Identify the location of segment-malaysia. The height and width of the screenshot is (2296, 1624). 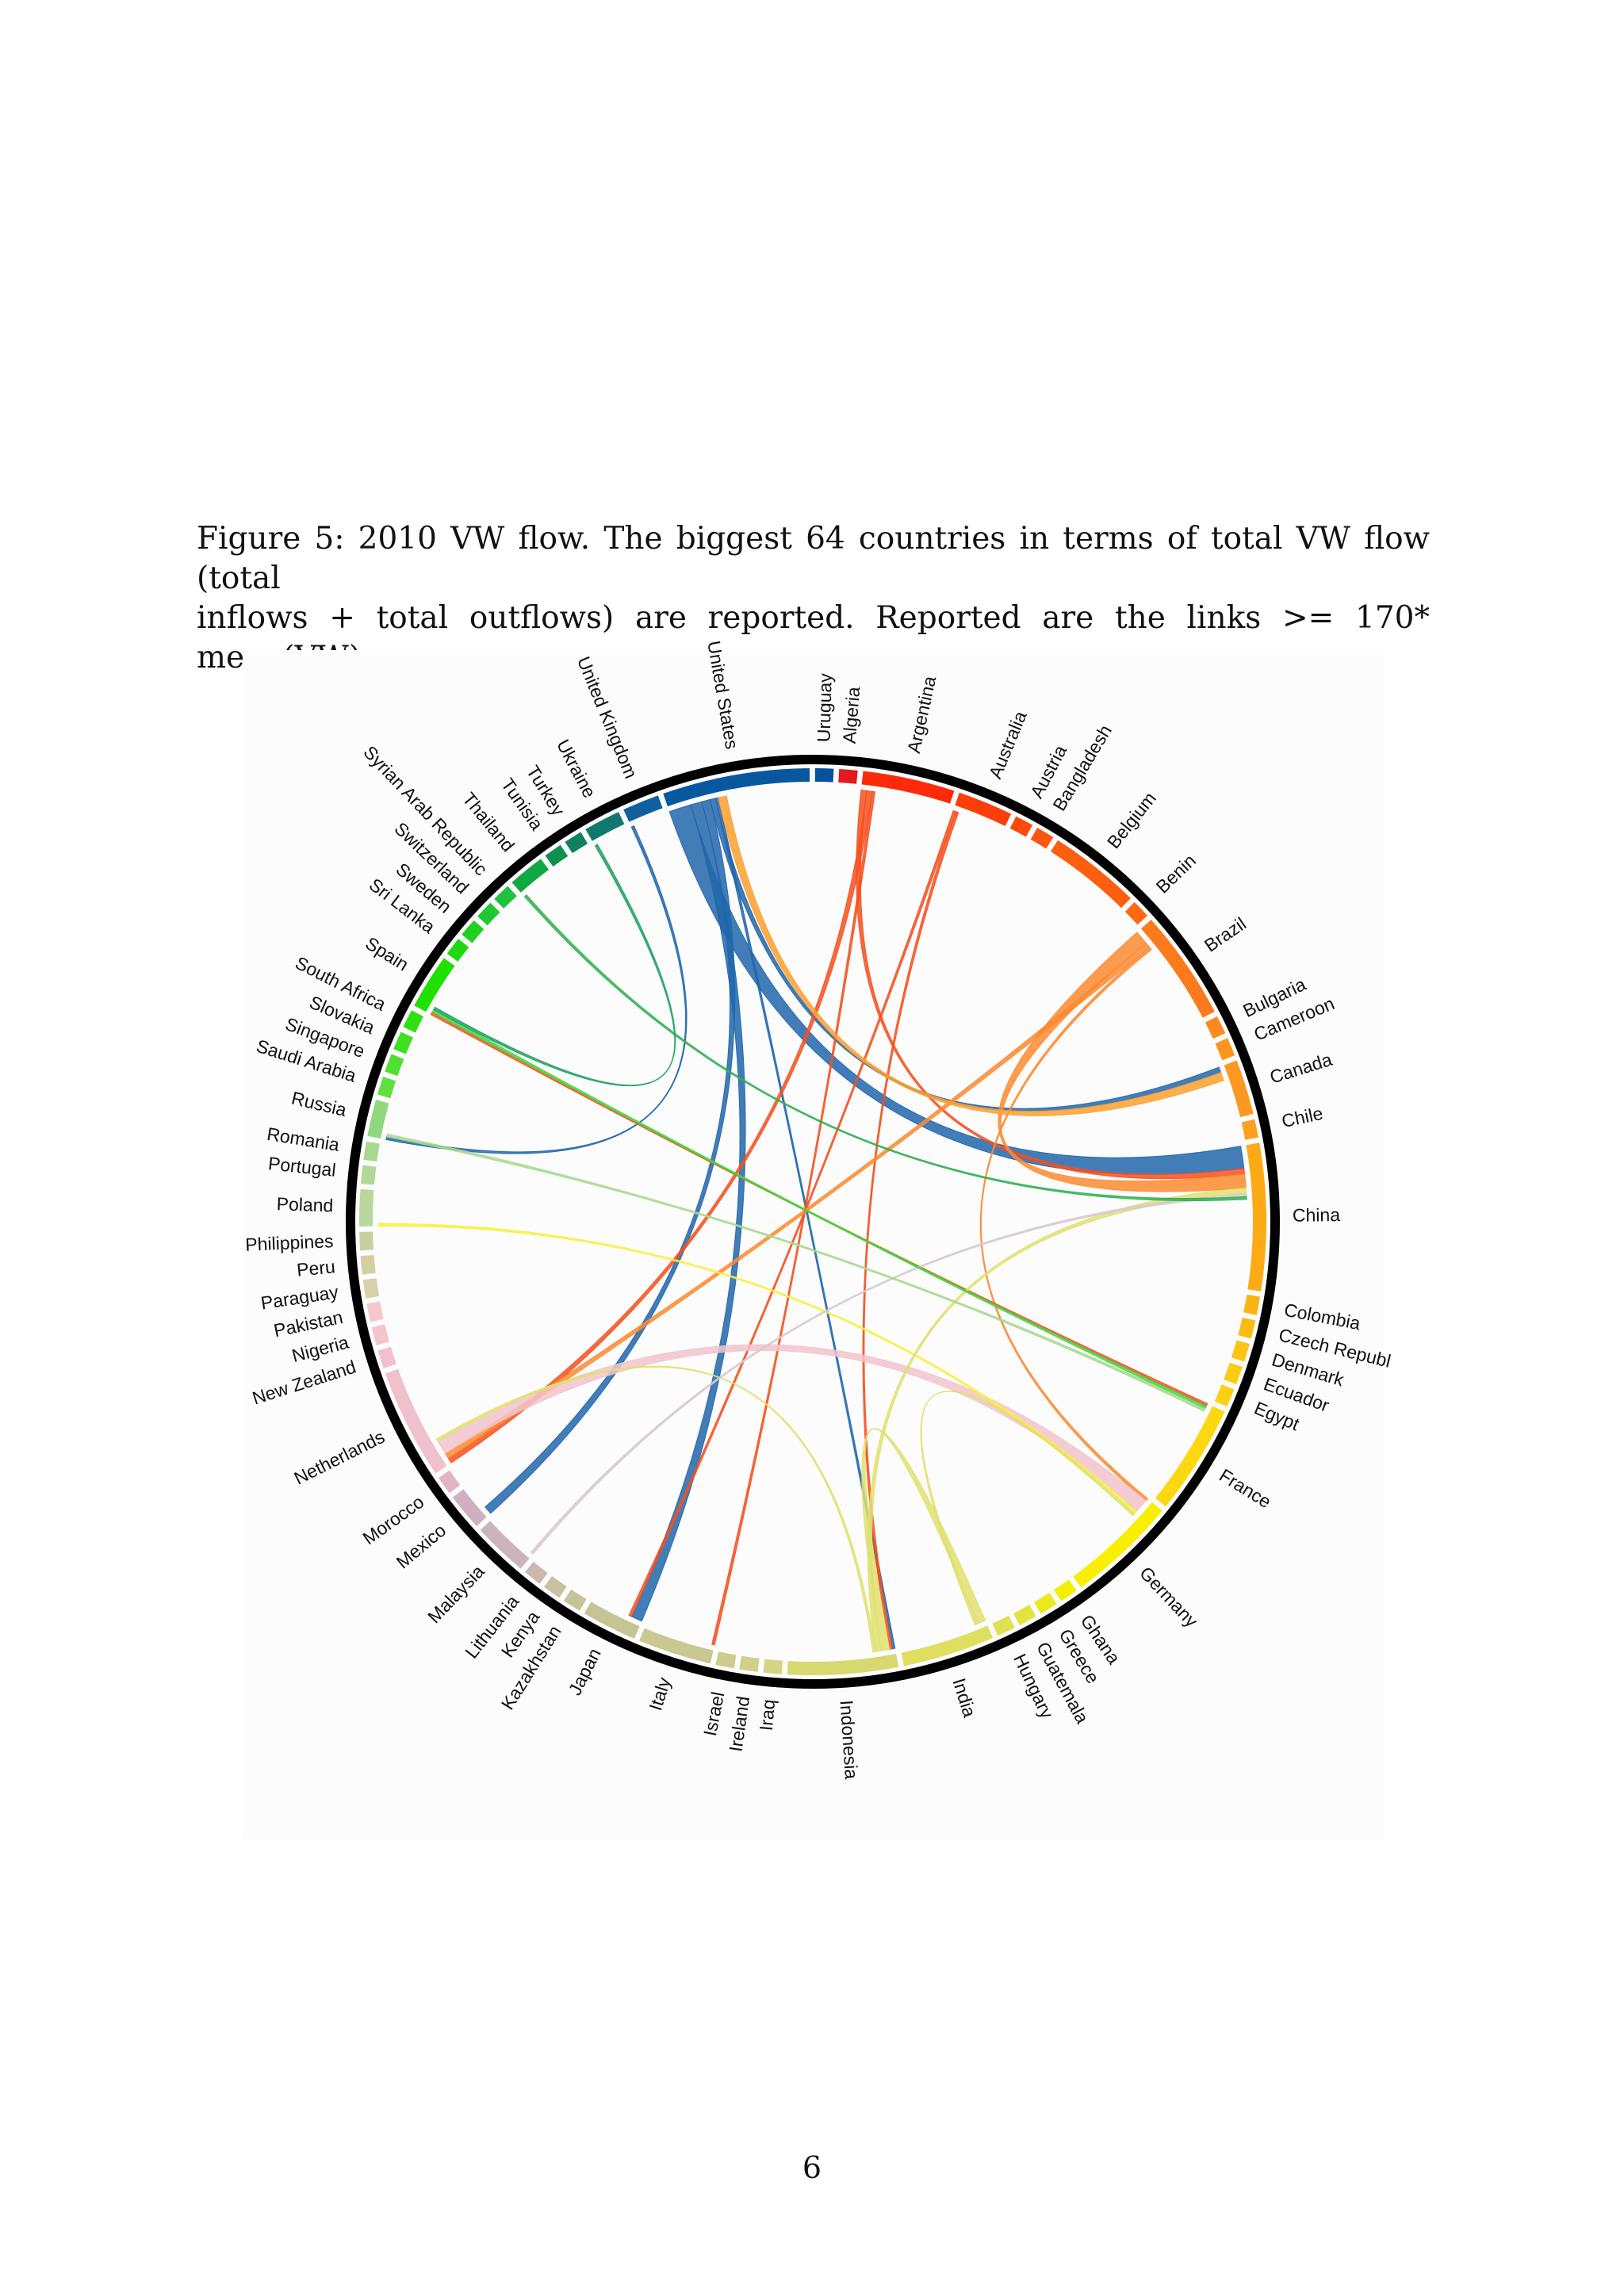
(505, 1545).